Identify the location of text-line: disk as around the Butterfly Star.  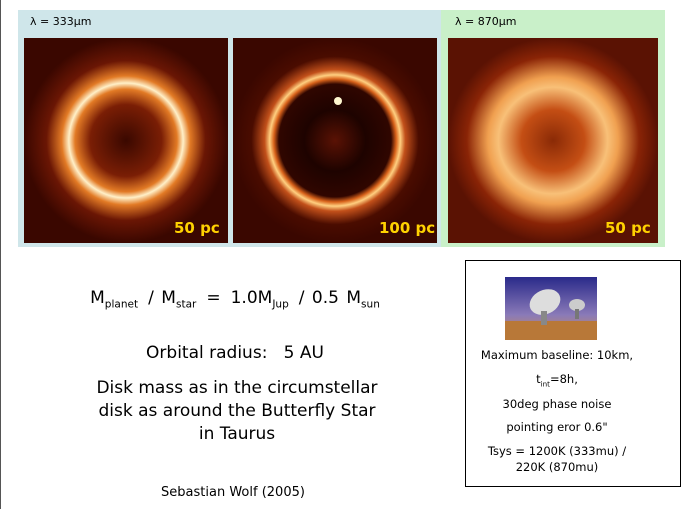
(237, 411).